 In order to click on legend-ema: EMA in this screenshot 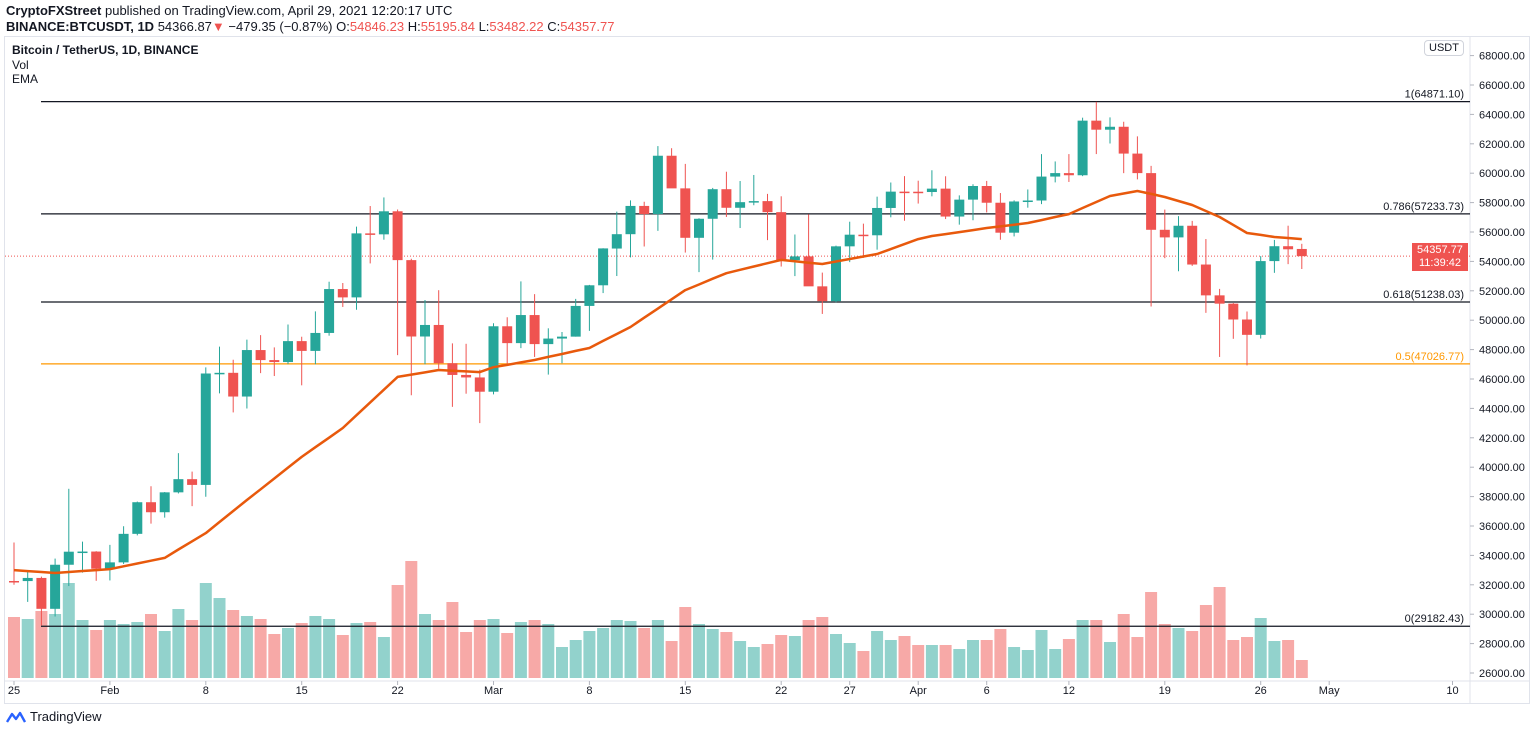, I will do `click(25, 79)`.